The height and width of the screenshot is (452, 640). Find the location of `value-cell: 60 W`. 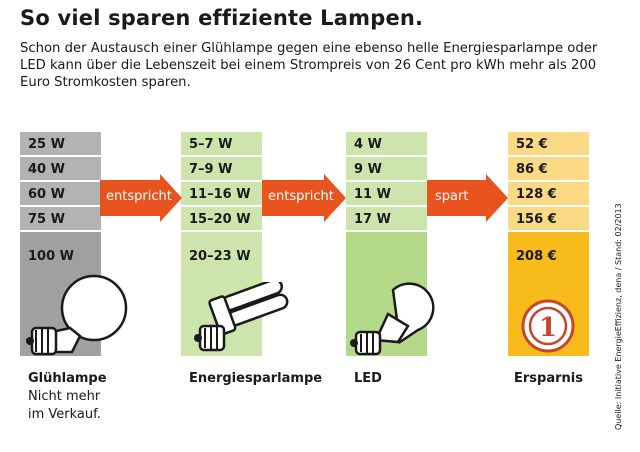

value-cell: 60 W is located at coordinates (60, 194).